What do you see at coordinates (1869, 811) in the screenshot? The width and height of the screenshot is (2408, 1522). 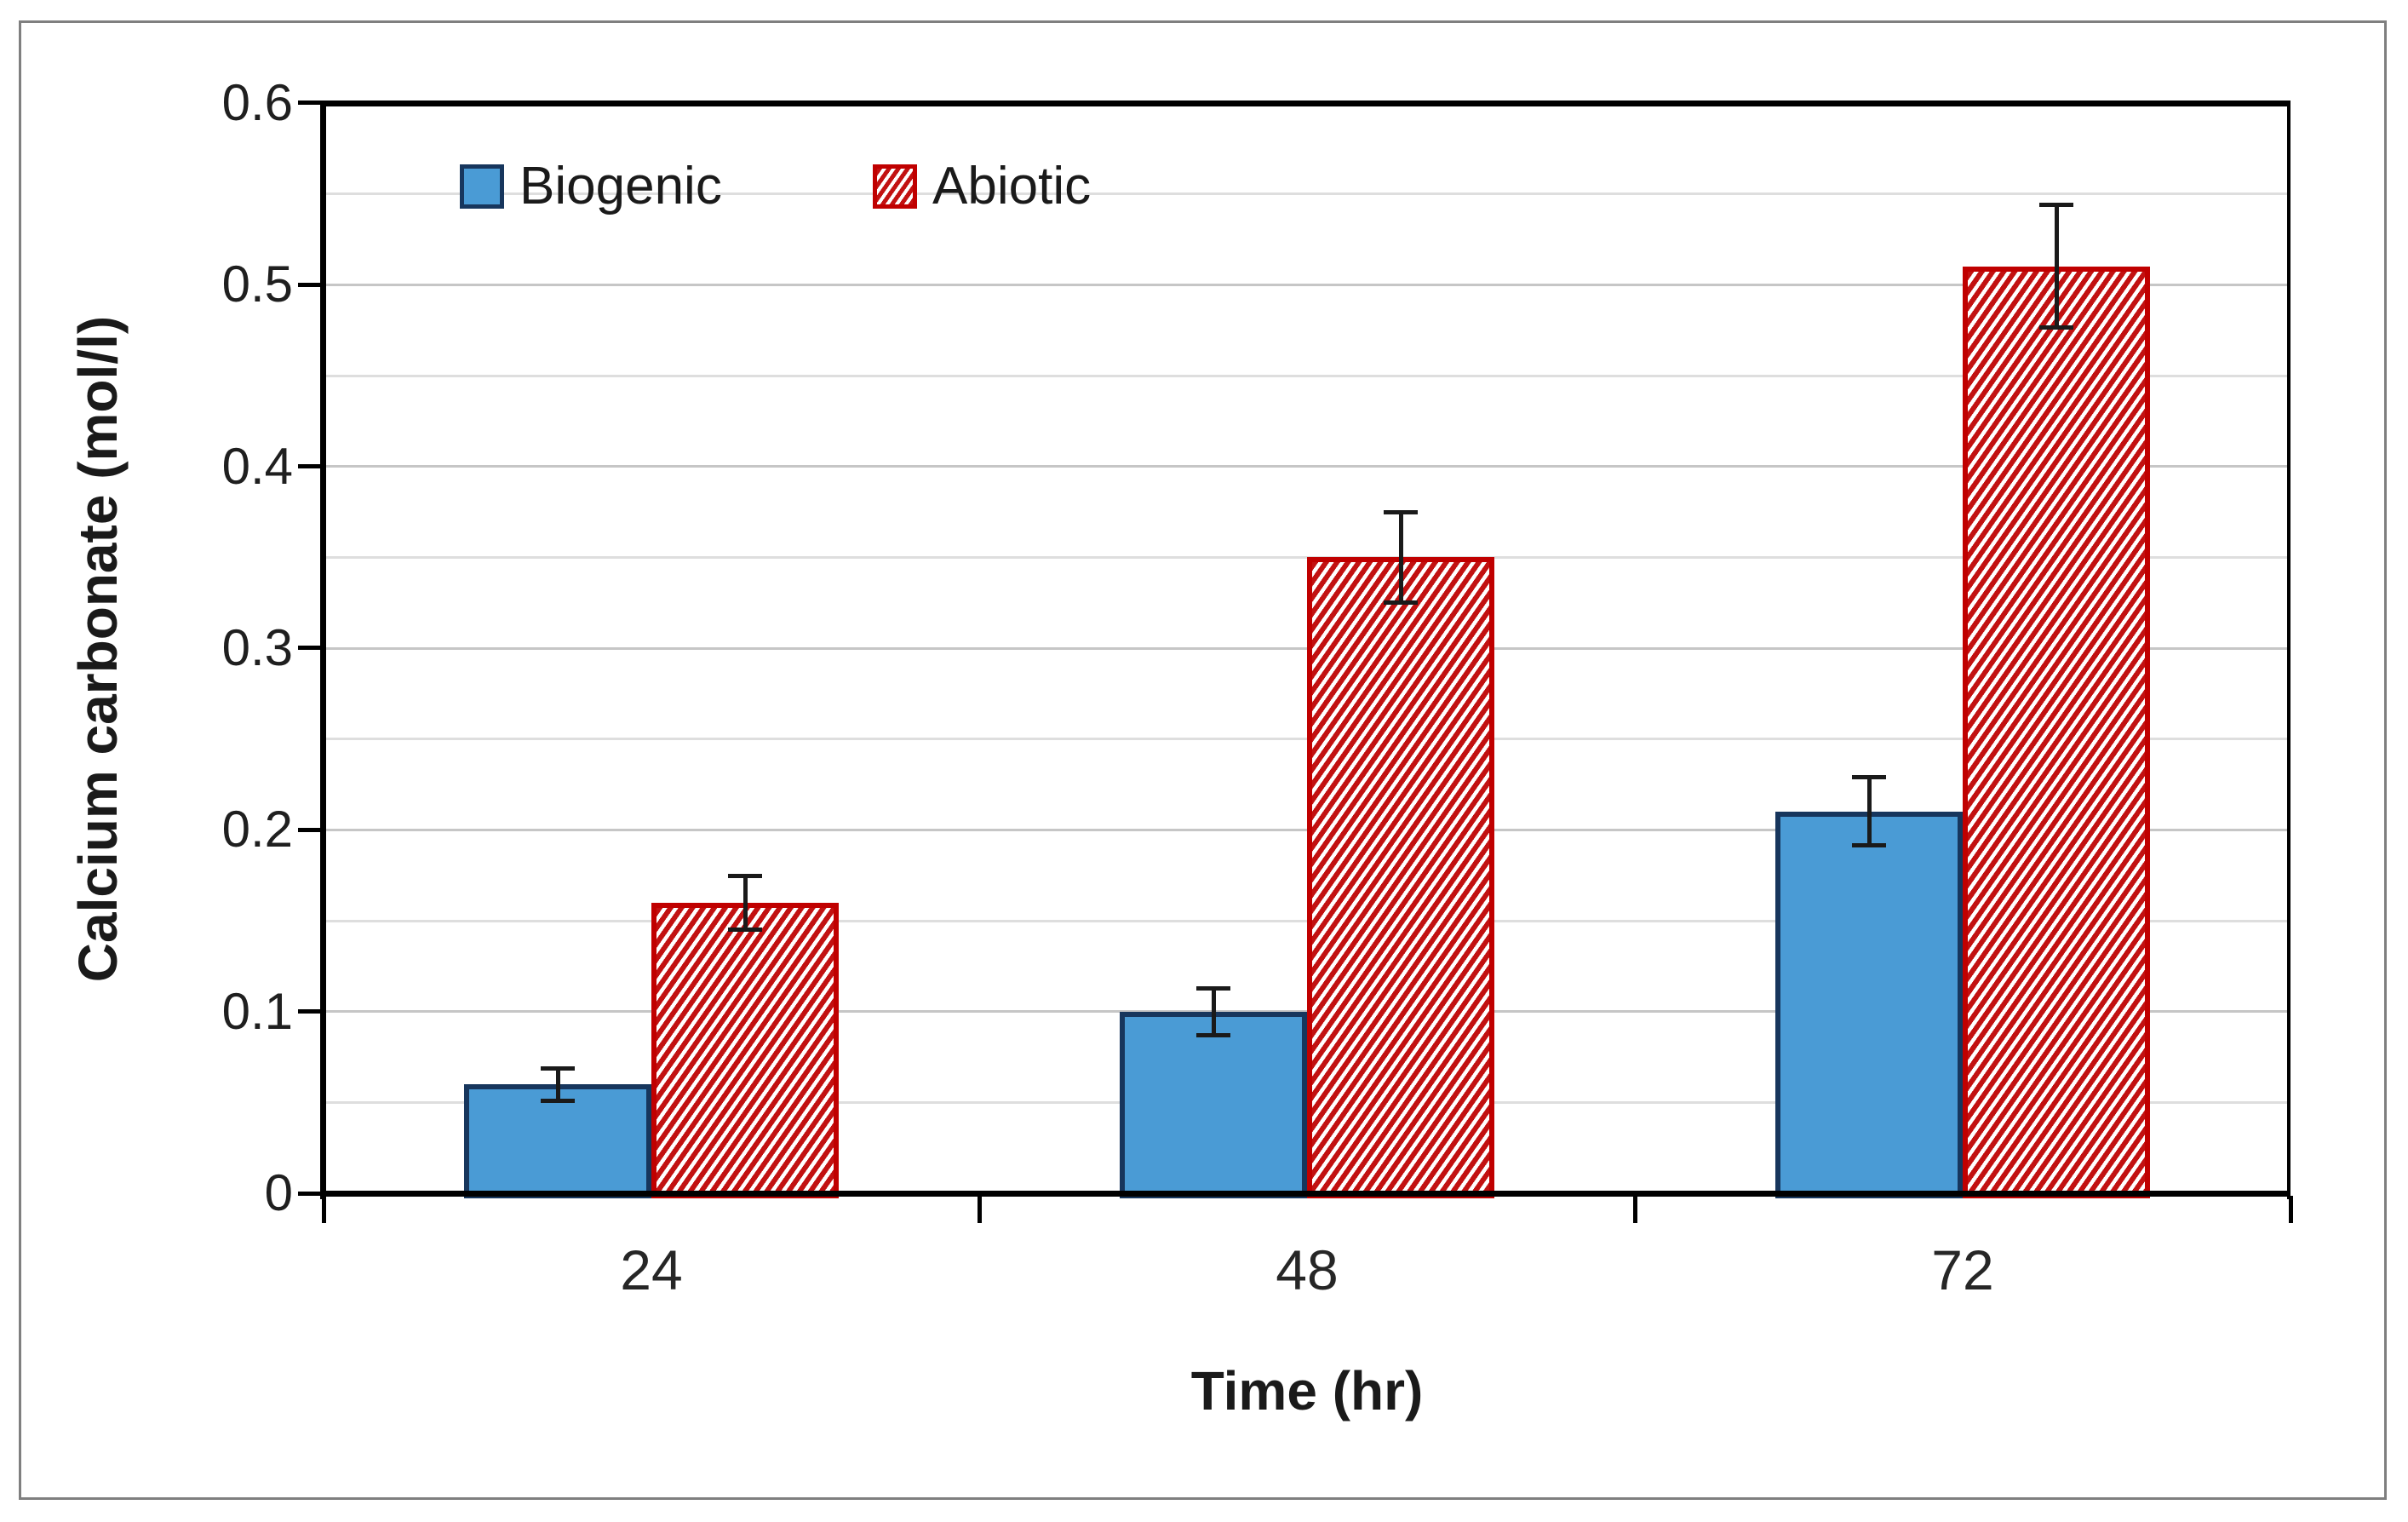 I see `error-bar-biogenic-72hr` at bounding box center [1869, 811].